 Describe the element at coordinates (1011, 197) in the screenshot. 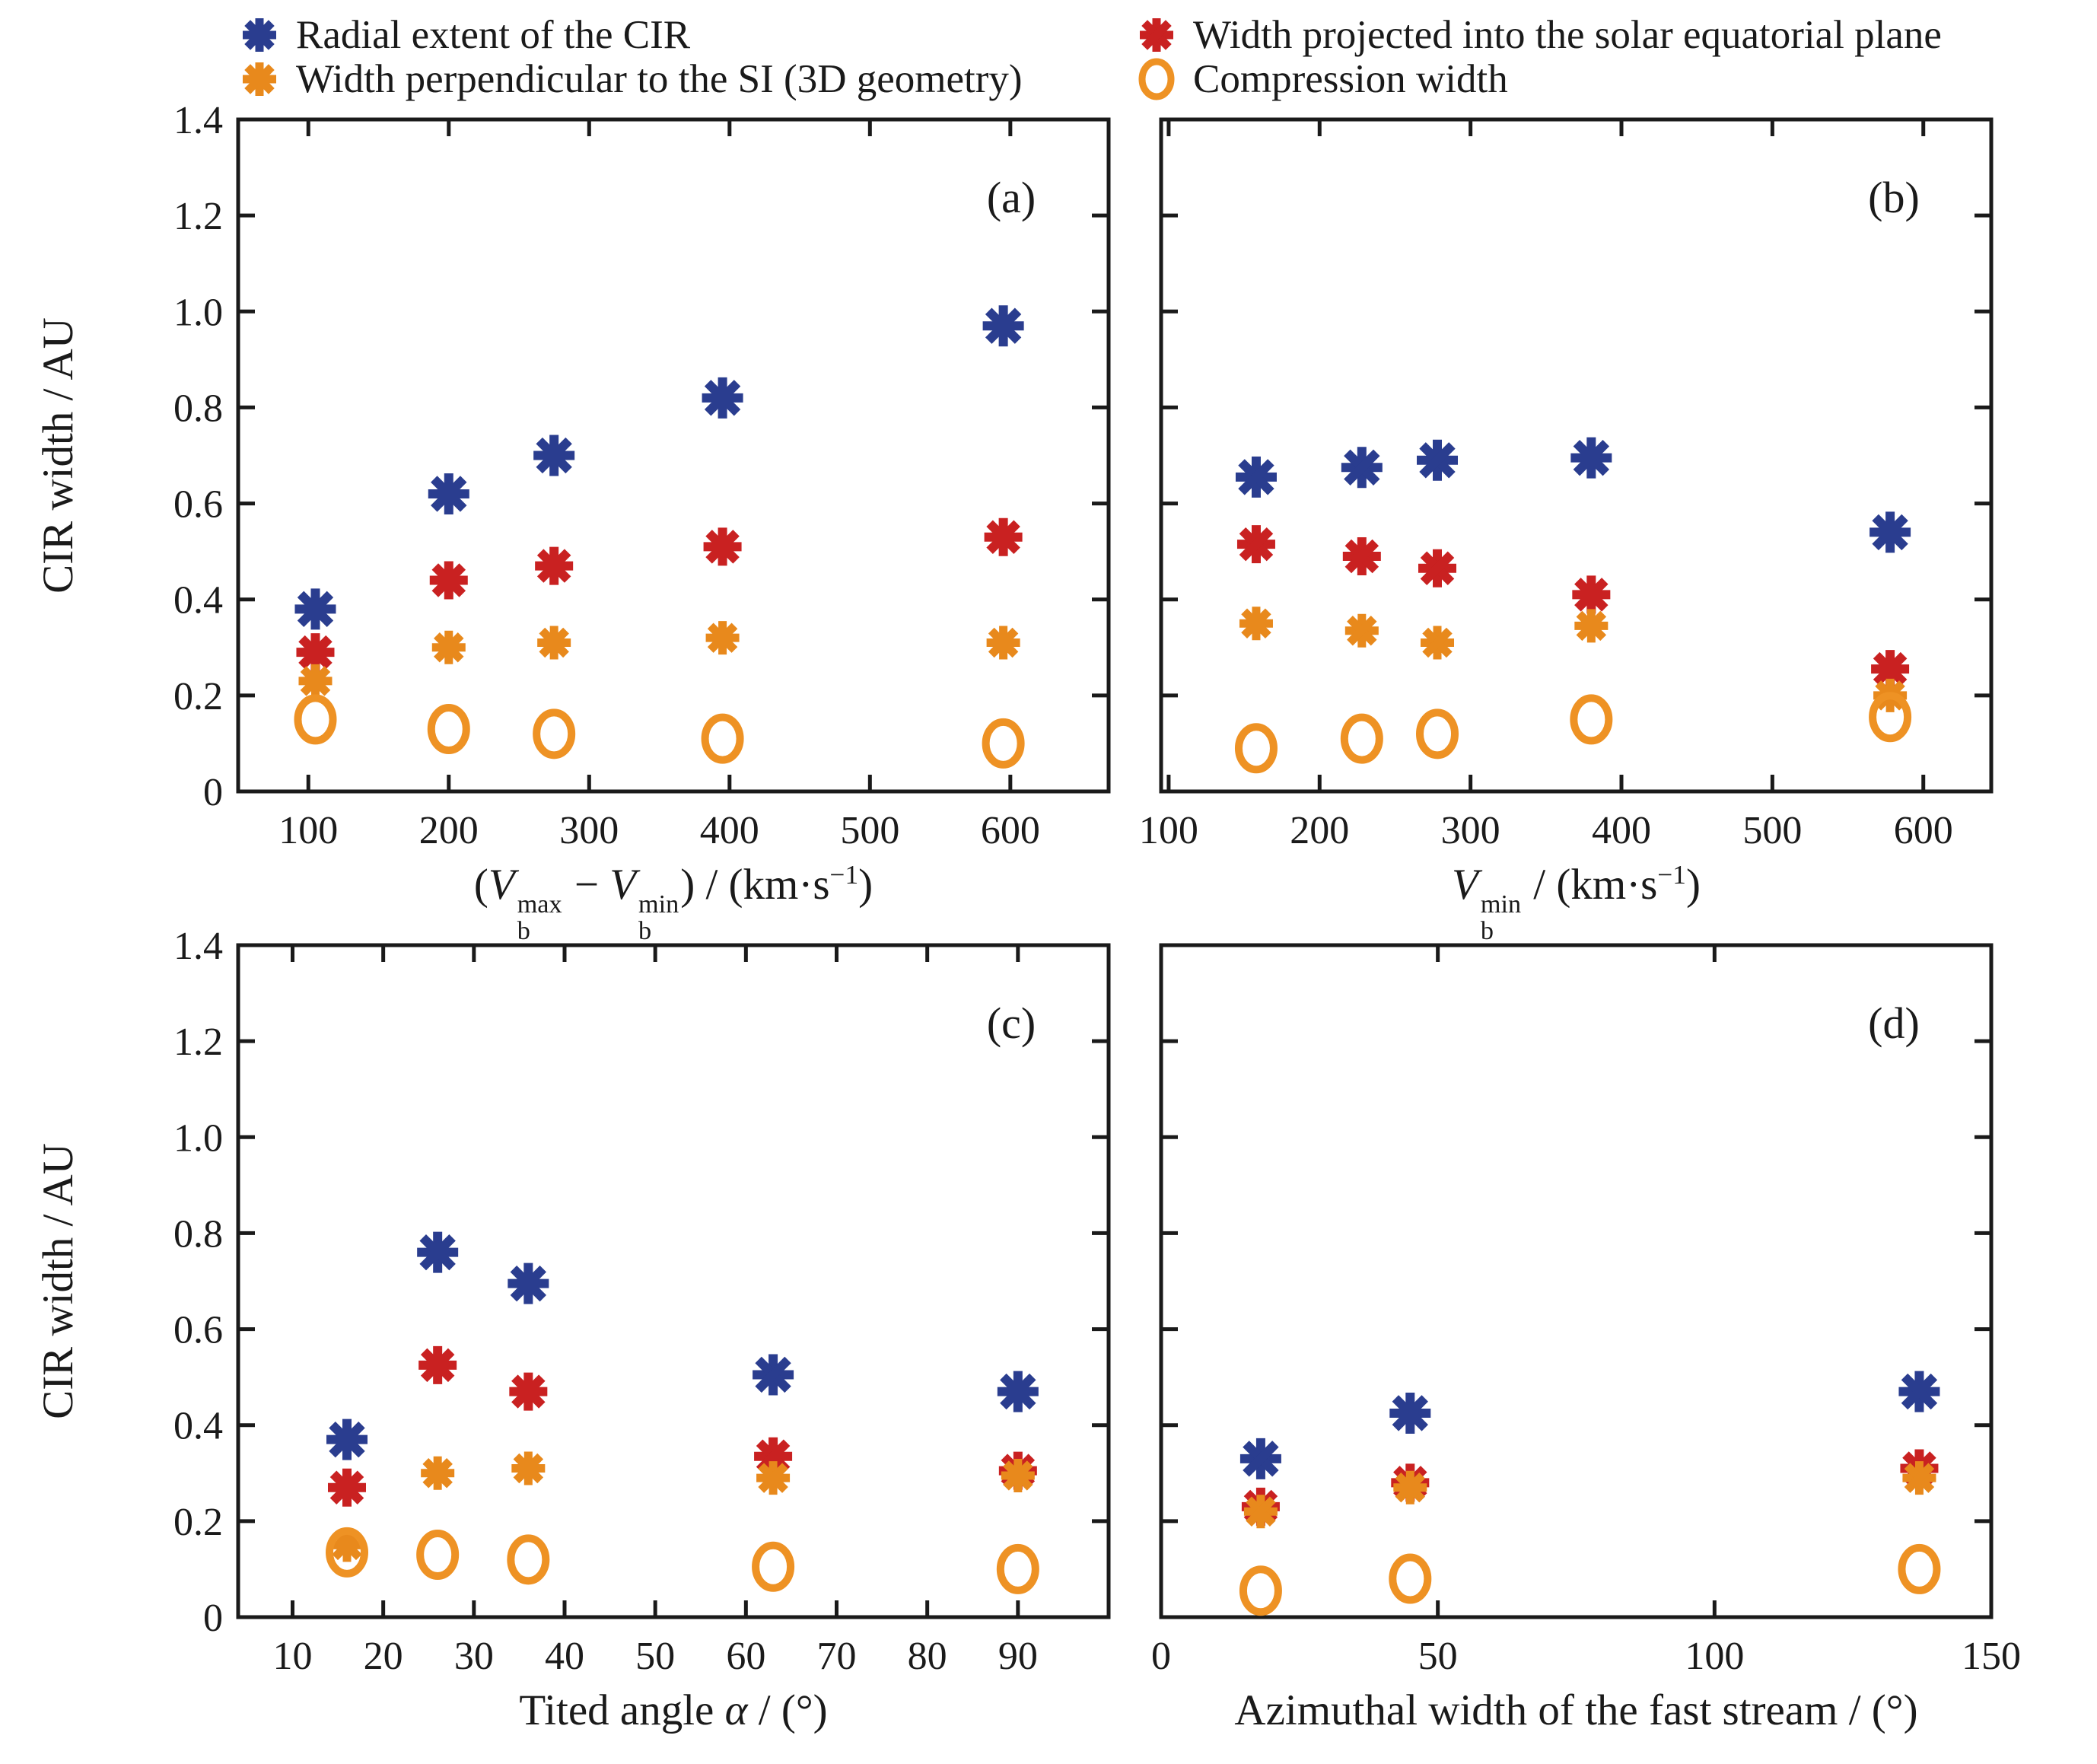

I see `panel-tag: (a)` at that location.